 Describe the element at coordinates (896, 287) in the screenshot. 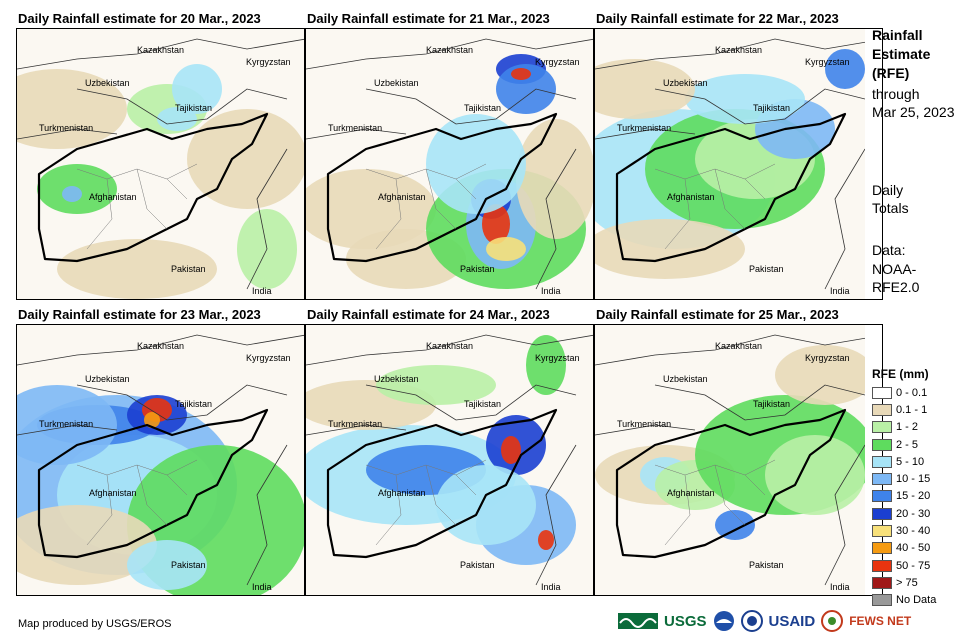

I see `side-source-2: RFE2.0` at that location.